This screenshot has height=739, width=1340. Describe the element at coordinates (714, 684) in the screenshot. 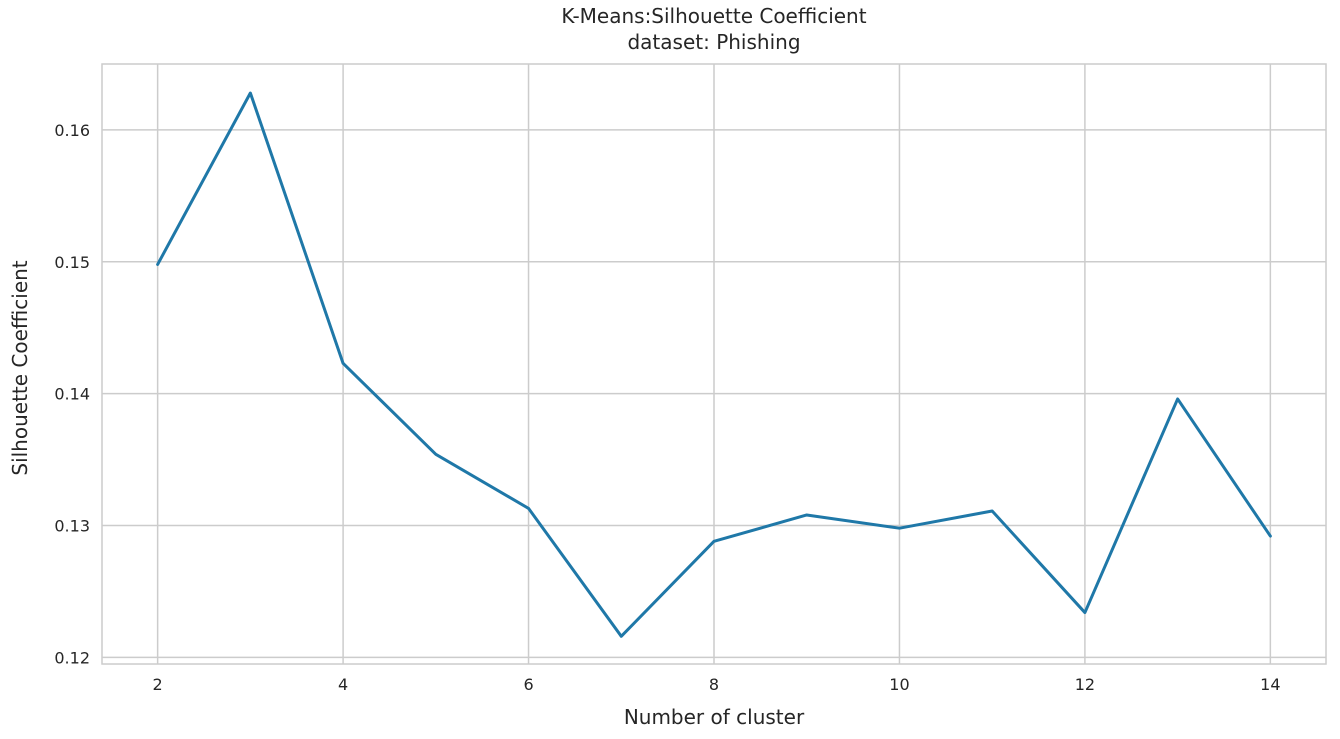

I see `x-tick-label: 8` at that location.